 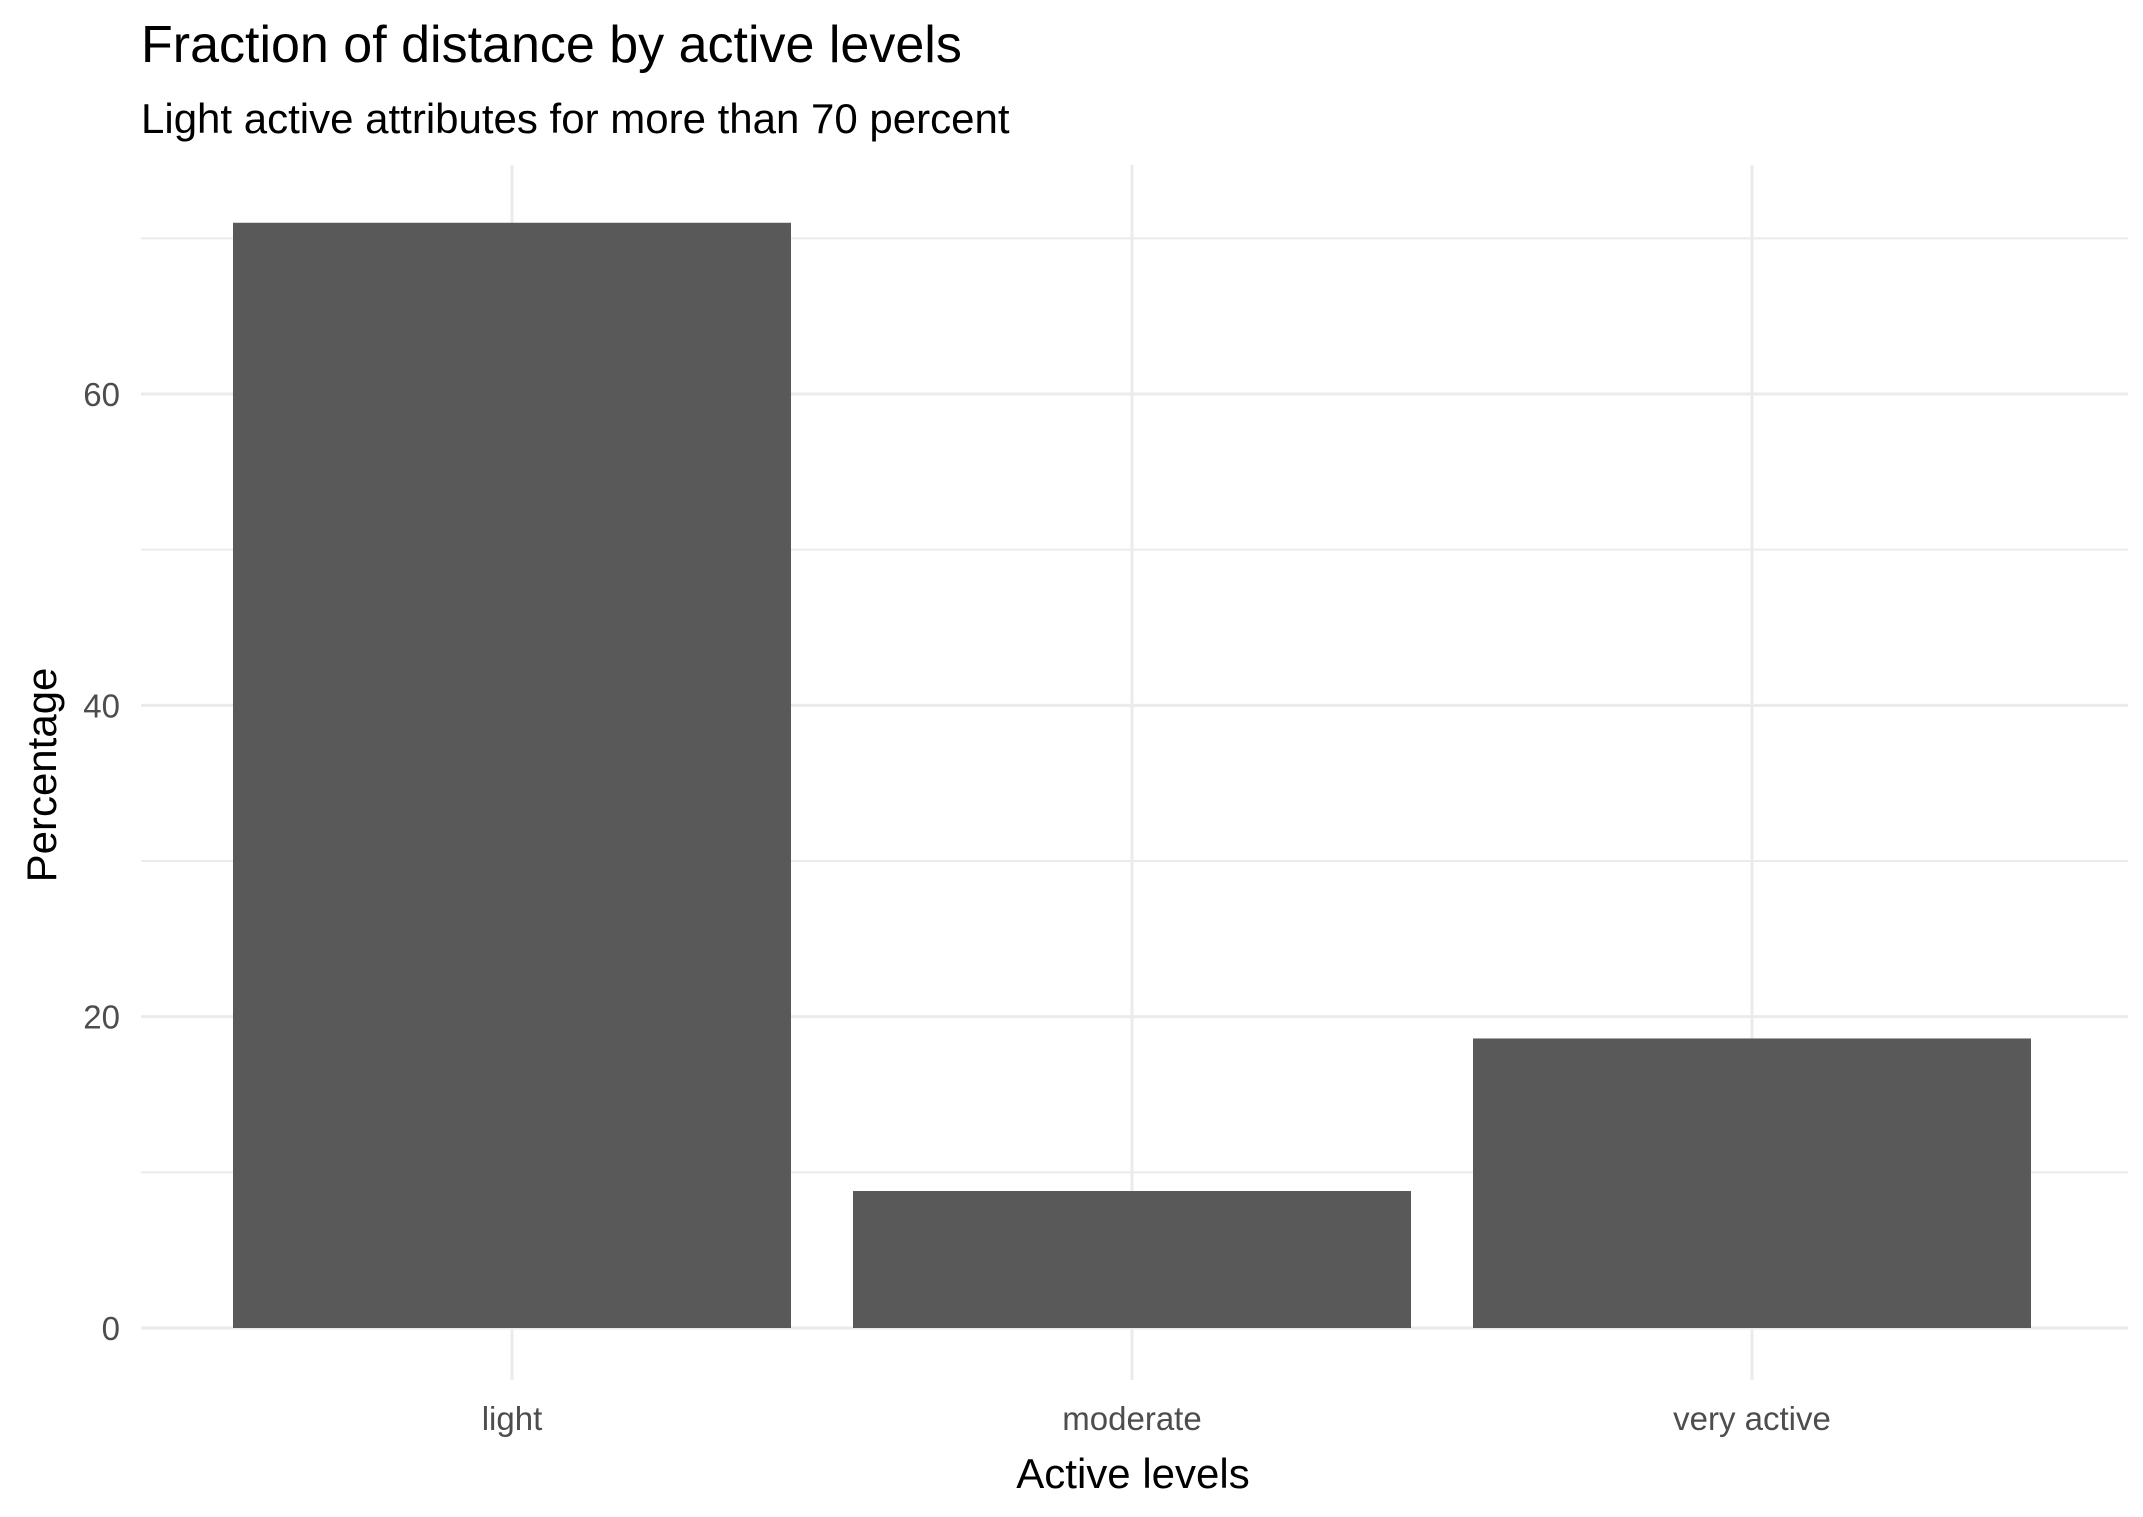 I want to click on y-tick-label: 60, so click(x=101, y=394).